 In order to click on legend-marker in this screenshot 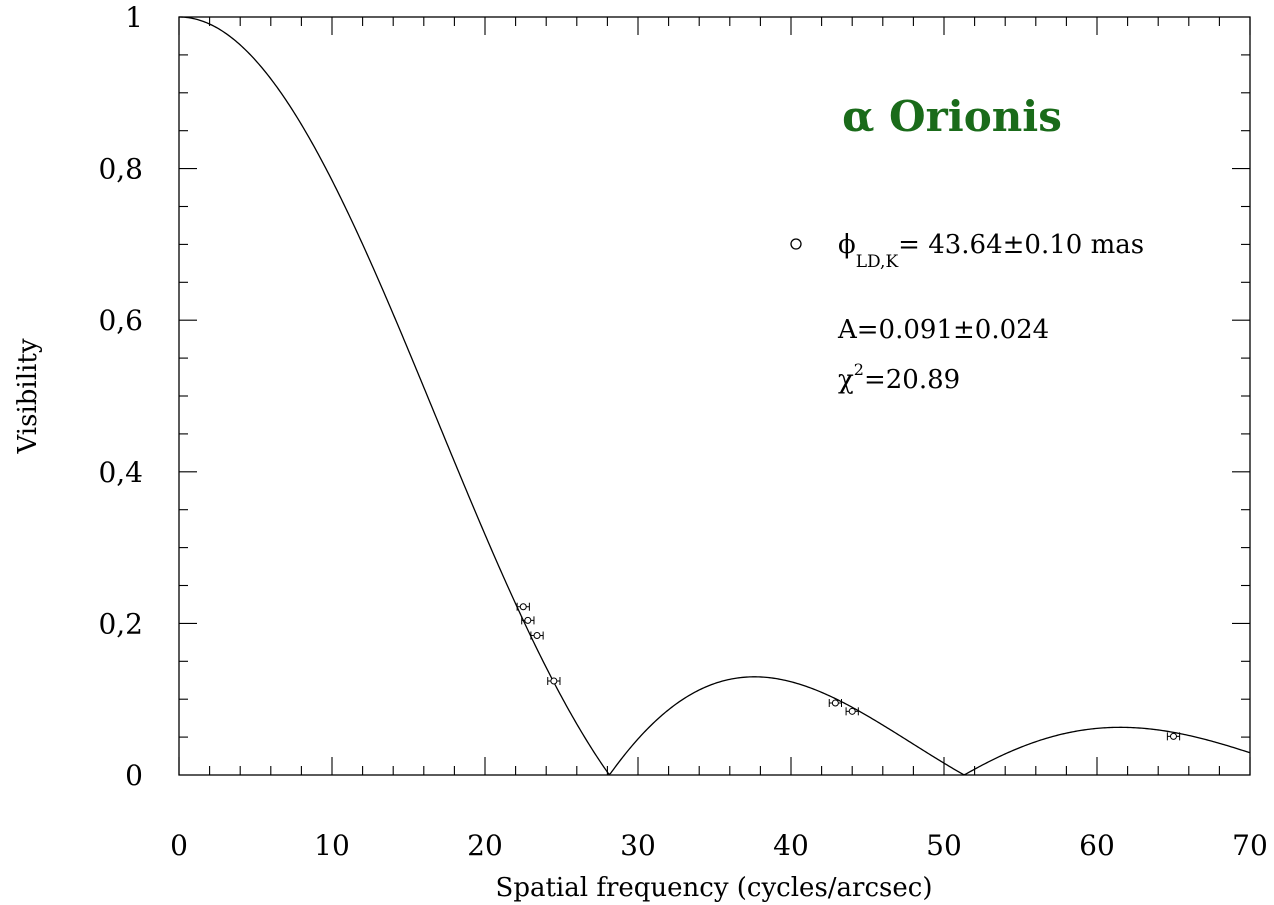, I will do `click(796, 244)`.